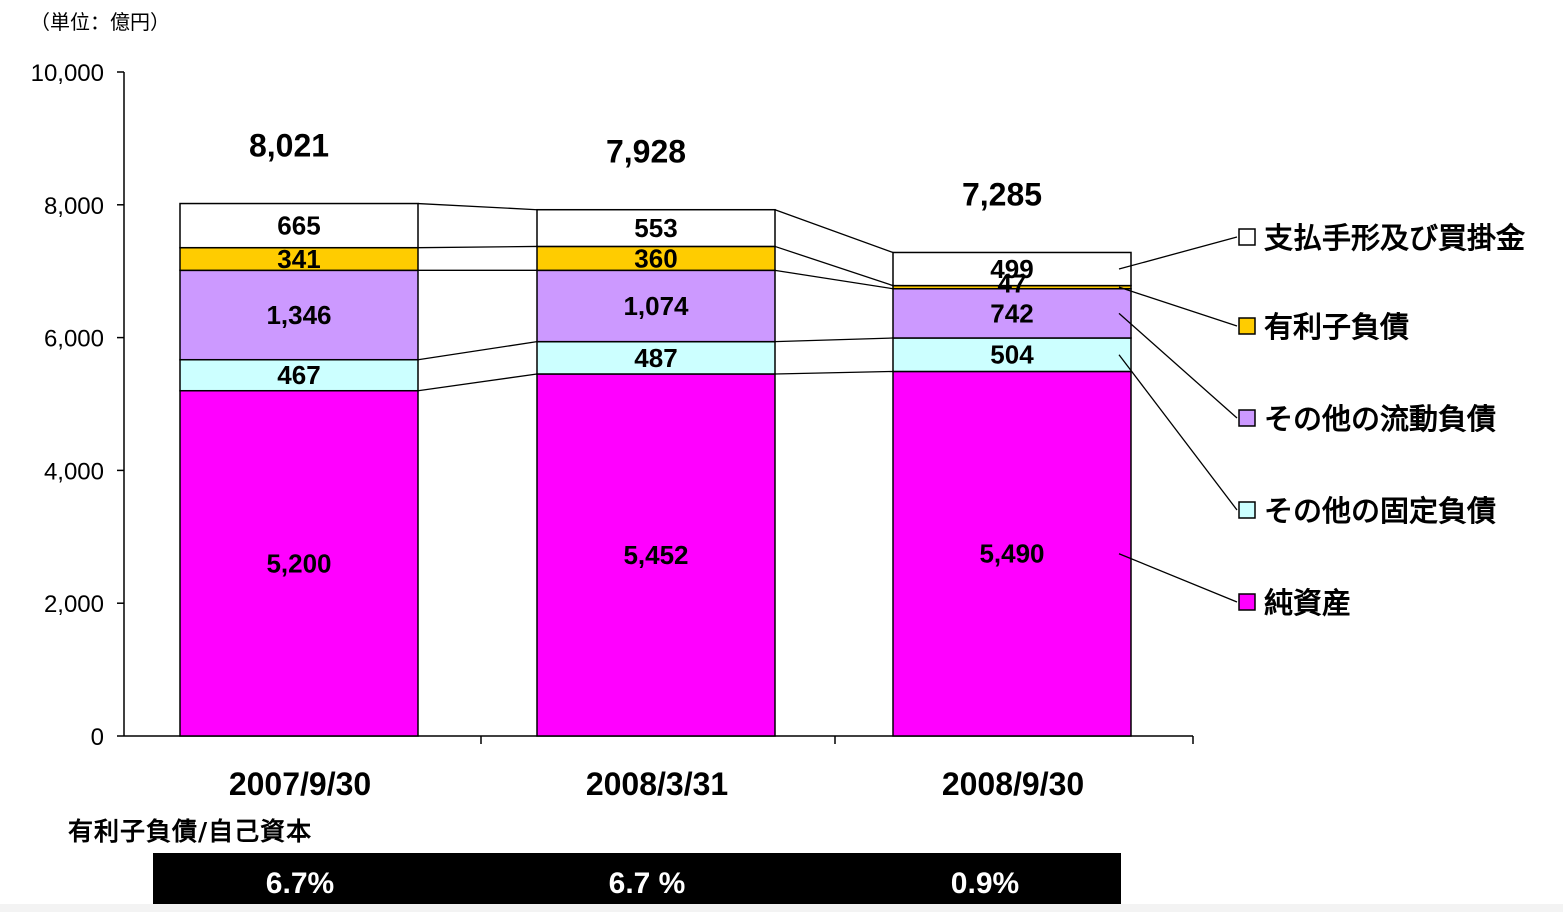 Image resolution: width=1563 pixels, height=914 pixels. I want to click on ratio-value: 6.7%, so click(300, 883).